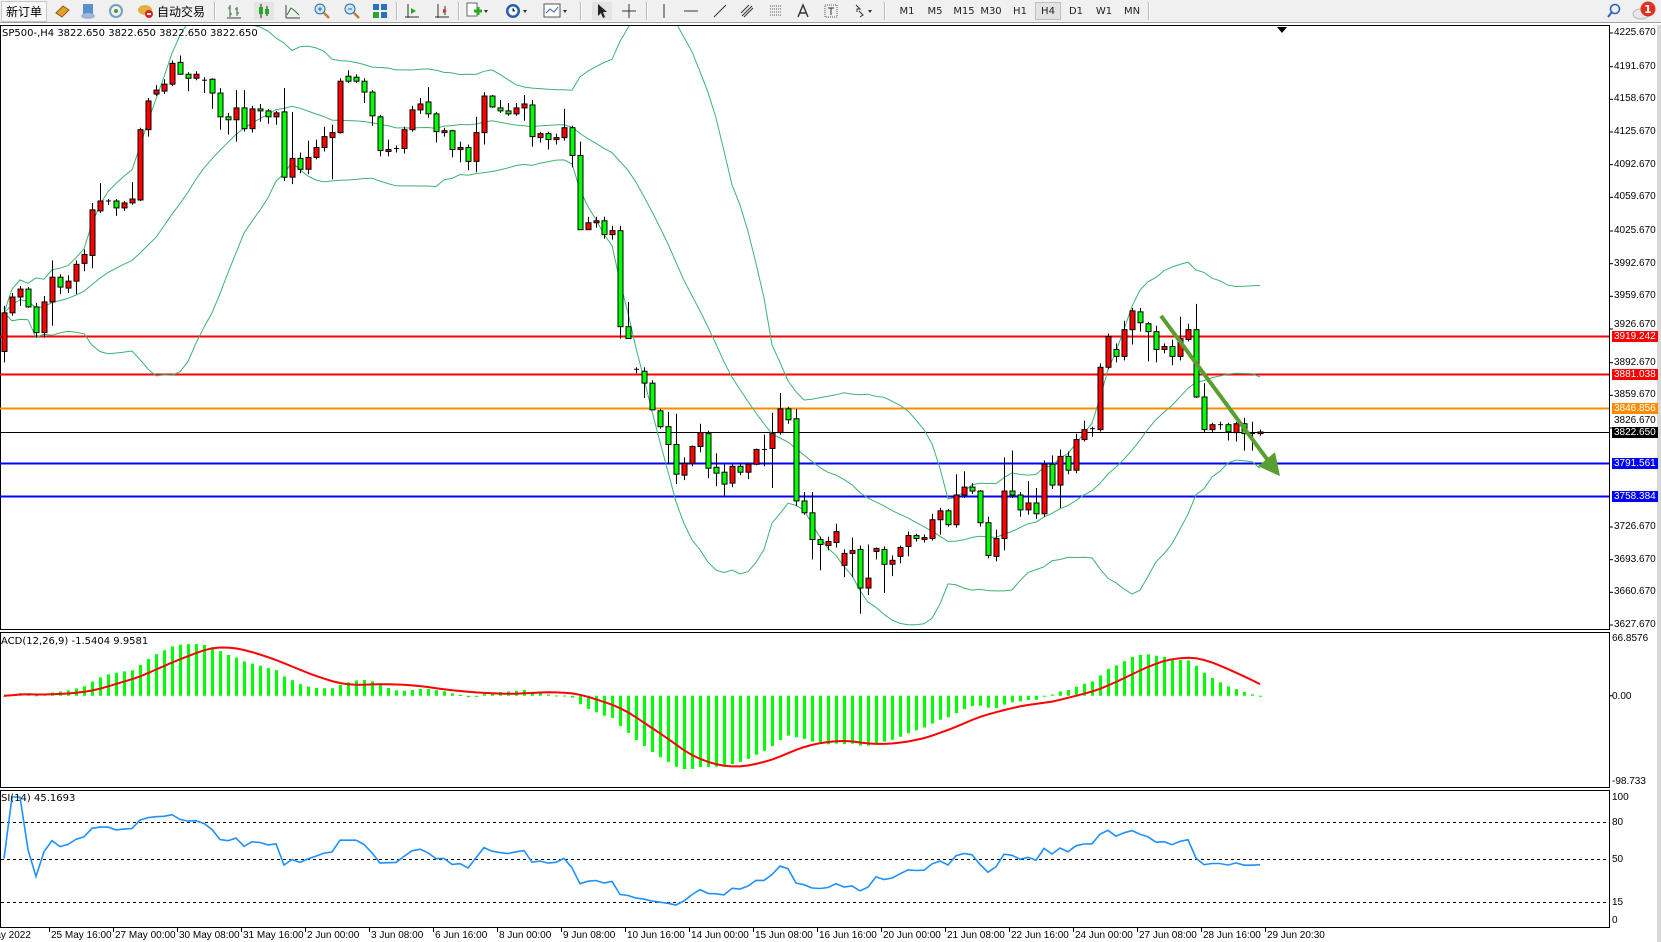 Image resolution: width=1661 pixels, height=942 pixels. I want to click on timeframe-m30-button: M30, so click(991, 11).